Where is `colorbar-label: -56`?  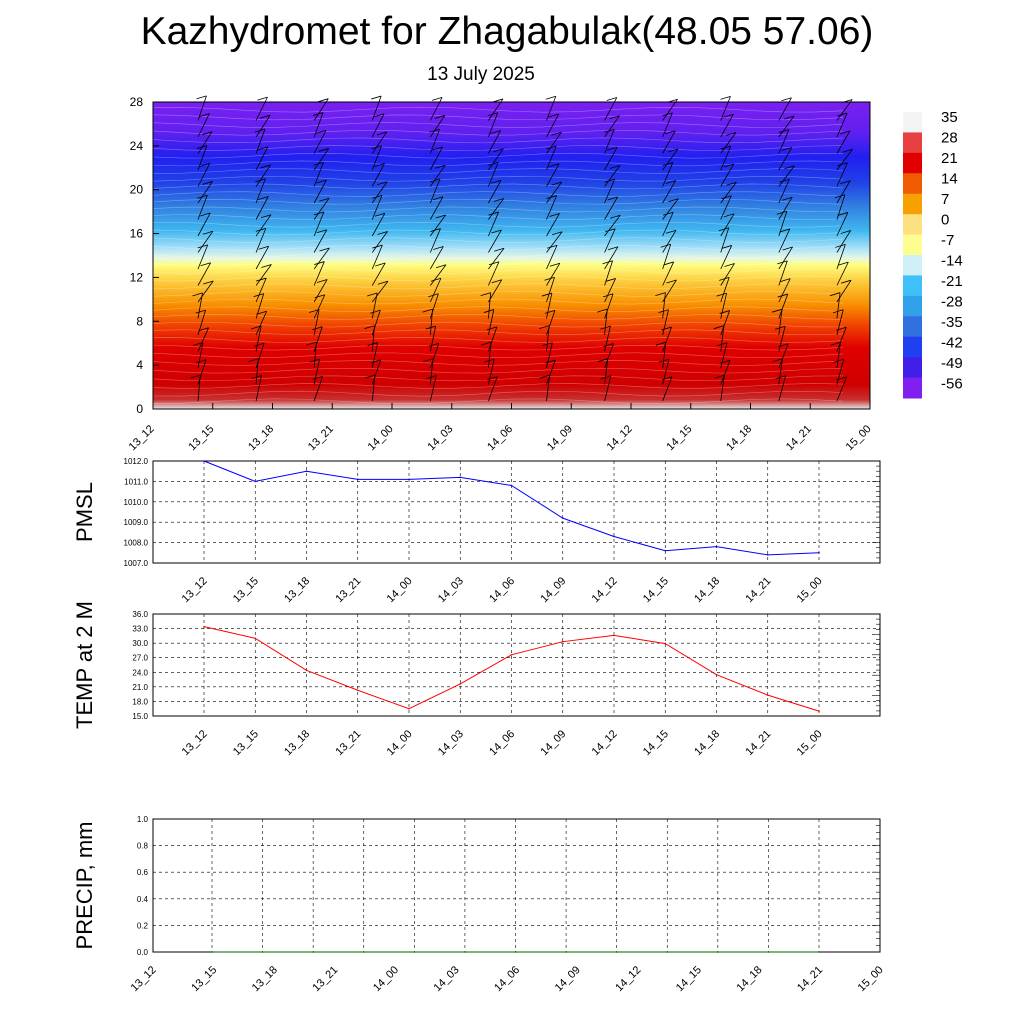 colorbar-label: -56 is located at coordinates (952, 384).